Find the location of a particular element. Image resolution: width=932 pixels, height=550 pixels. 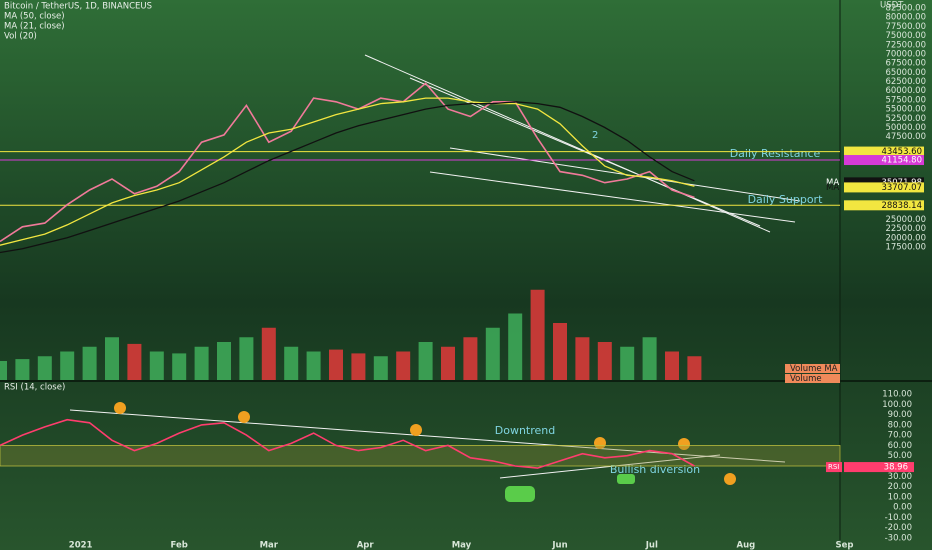

rsi-last-tag is located at coordinates (879, 467).